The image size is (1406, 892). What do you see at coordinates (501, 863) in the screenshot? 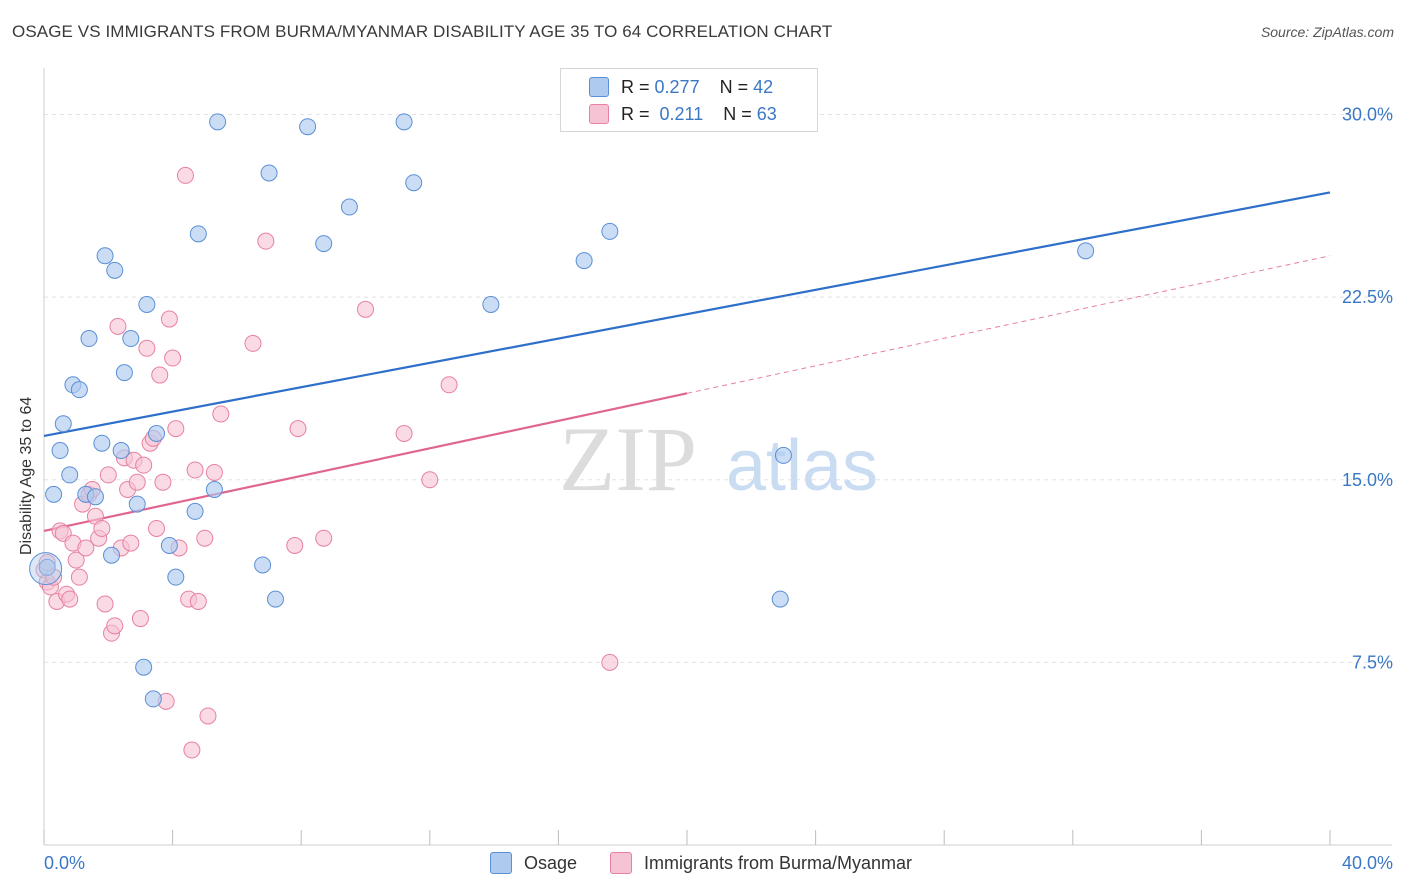
I see `osage-legend-swatch` at bounding box center [501, 863].